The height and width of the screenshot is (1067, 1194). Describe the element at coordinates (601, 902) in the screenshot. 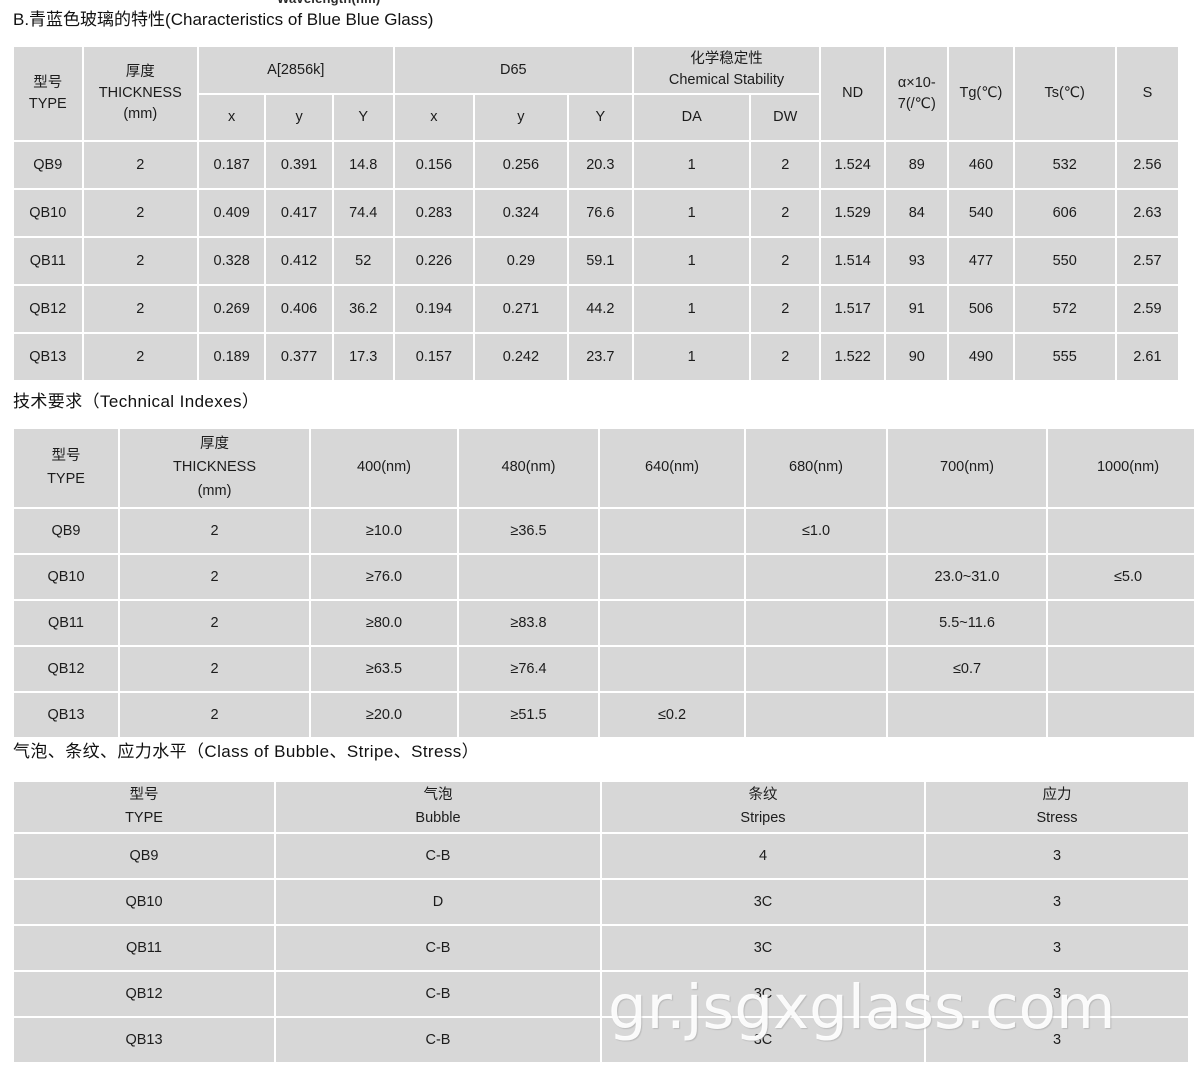

I see `table-row: QB10 D 3C 3` at that location.